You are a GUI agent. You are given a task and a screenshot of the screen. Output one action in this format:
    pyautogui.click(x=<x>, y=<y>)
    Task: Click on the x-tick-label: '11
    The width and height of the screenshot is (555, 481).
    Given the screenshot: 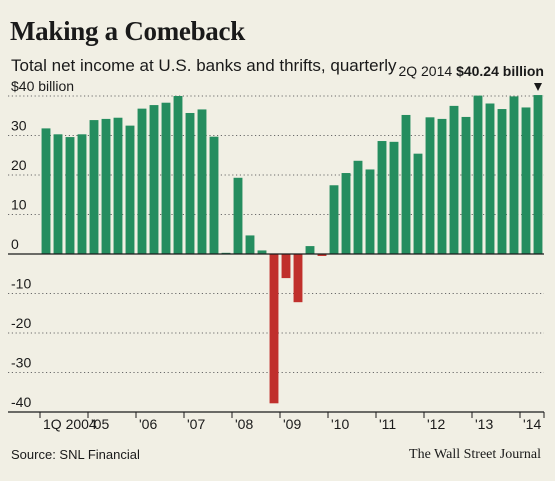 What is the action you would take?
    pyautogui.click(x=387, y=424)
    